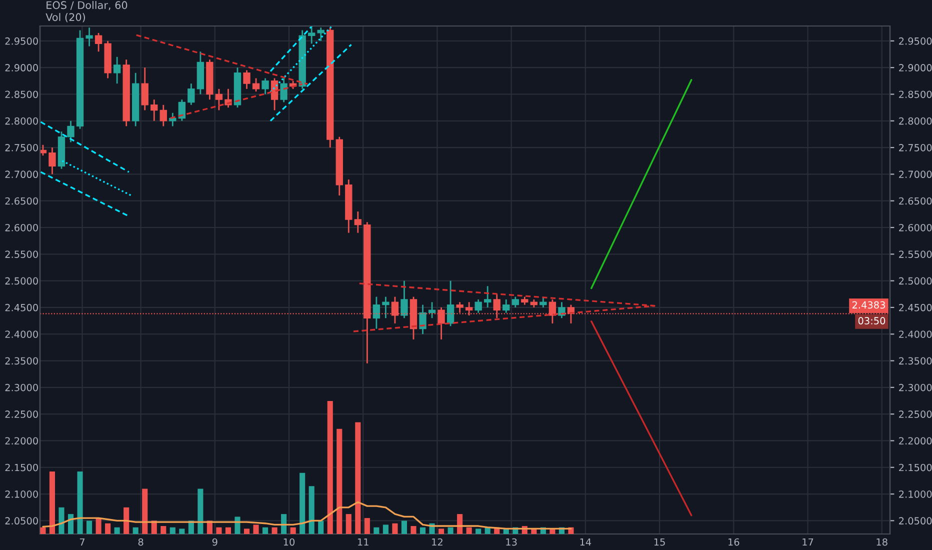  What do you see at coordinates (915, 228) in the screenshot?
I see `y2-tick-label: 2.6000` at bounding box center [915, 228].